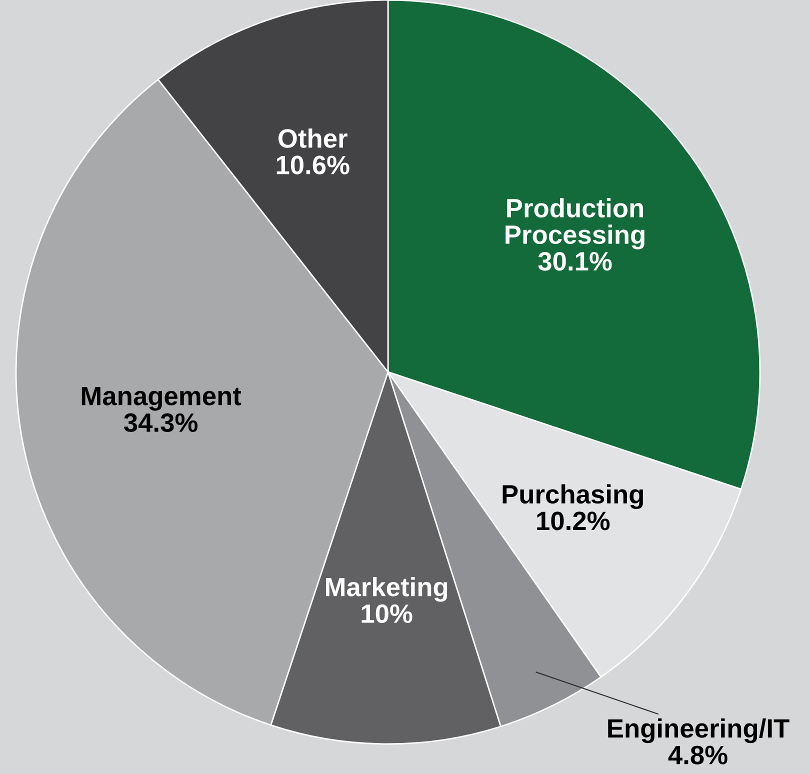 This screenshot has height=774, width=810. What do you see at coordinates (162, 398) in the screenshot?
I see `slice-label: Management` at bounding box center [162, 398].